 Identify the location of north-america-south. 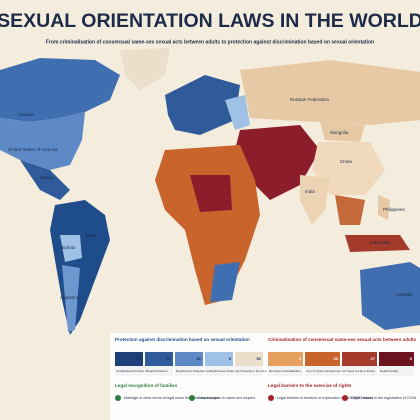
(42, 141).